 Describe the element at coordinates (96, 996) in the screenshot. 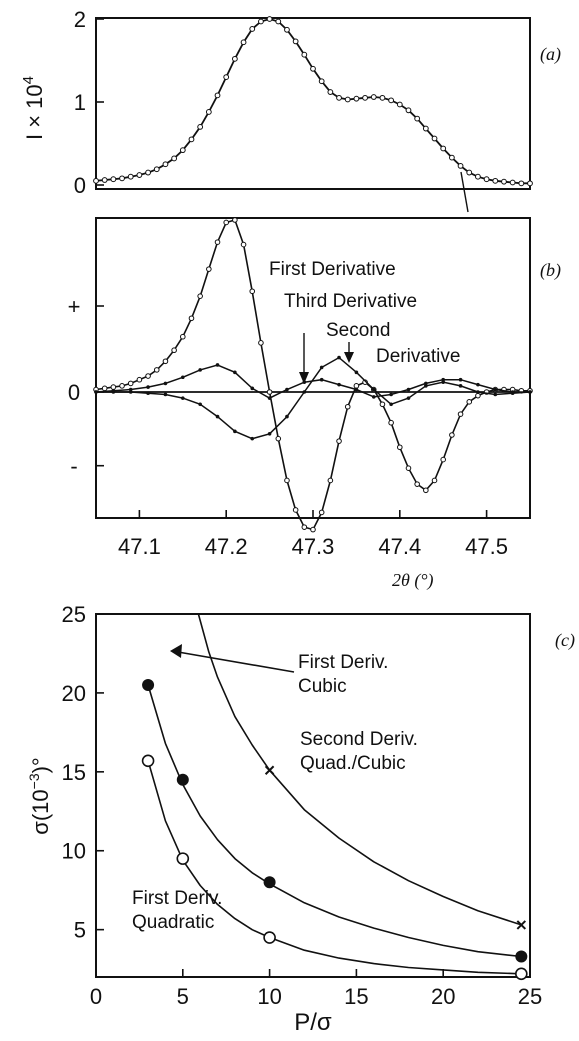

I see `panel-c-xtick-label-0: 0` at that location.